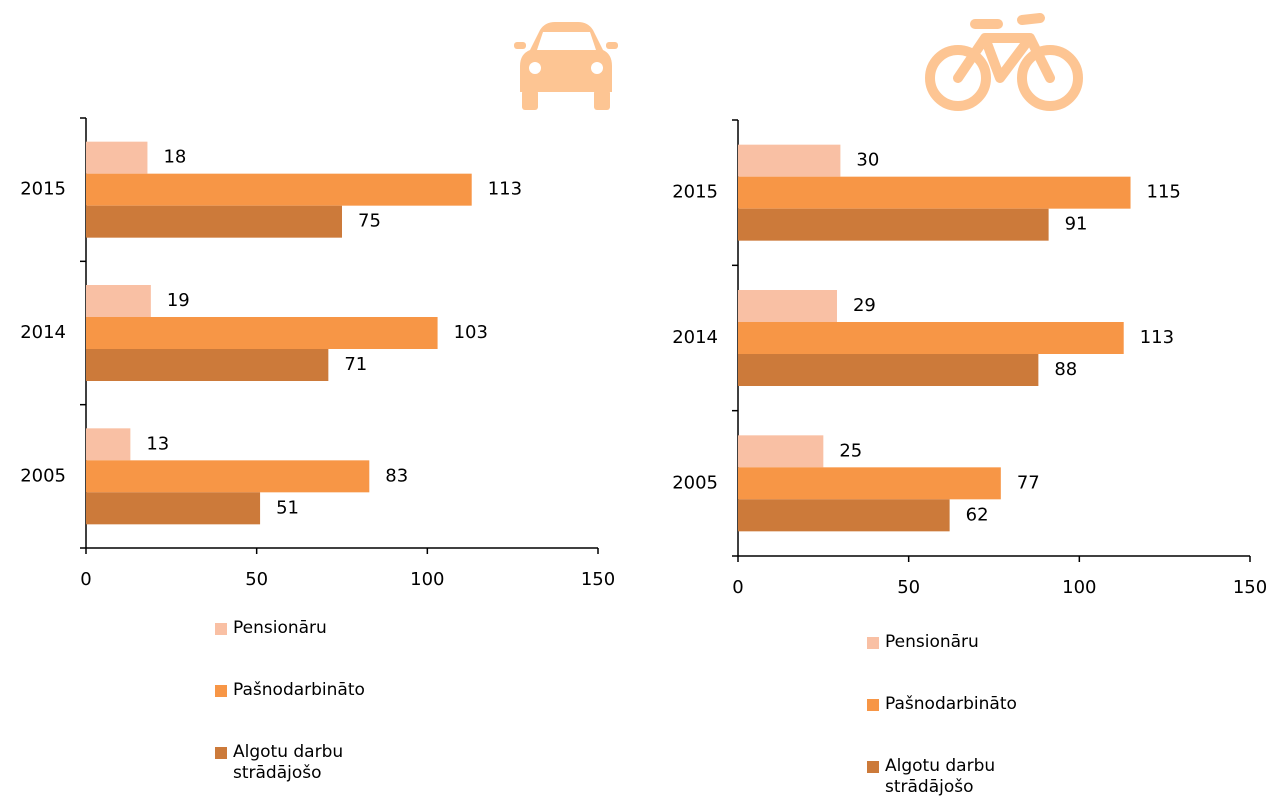 This screenshot has width=1272, height=803. Describe the element at coordinates (977, 514) in the screenshot. I see `data-label: 62` at that location.